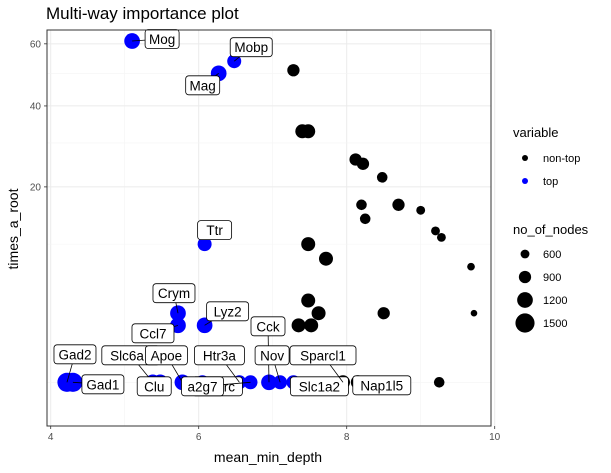 The image size is (611, 473). What do you see at coordinates (555, 301) in the screenshot?
I see `legend-size-label: 1200` at bounding box center [555, 301].